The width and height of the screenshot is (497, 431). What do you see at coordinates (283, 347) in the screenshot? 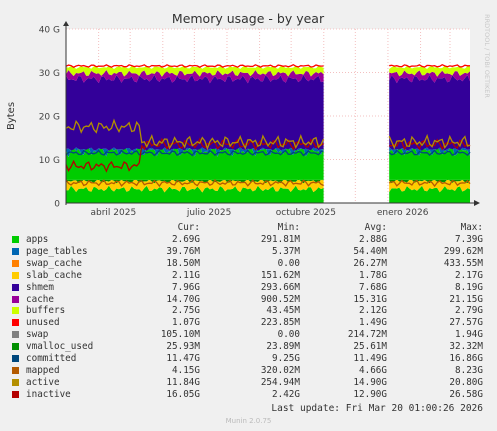
I see `legend-value-min: 23.89M` at bounding box center [283, 347].